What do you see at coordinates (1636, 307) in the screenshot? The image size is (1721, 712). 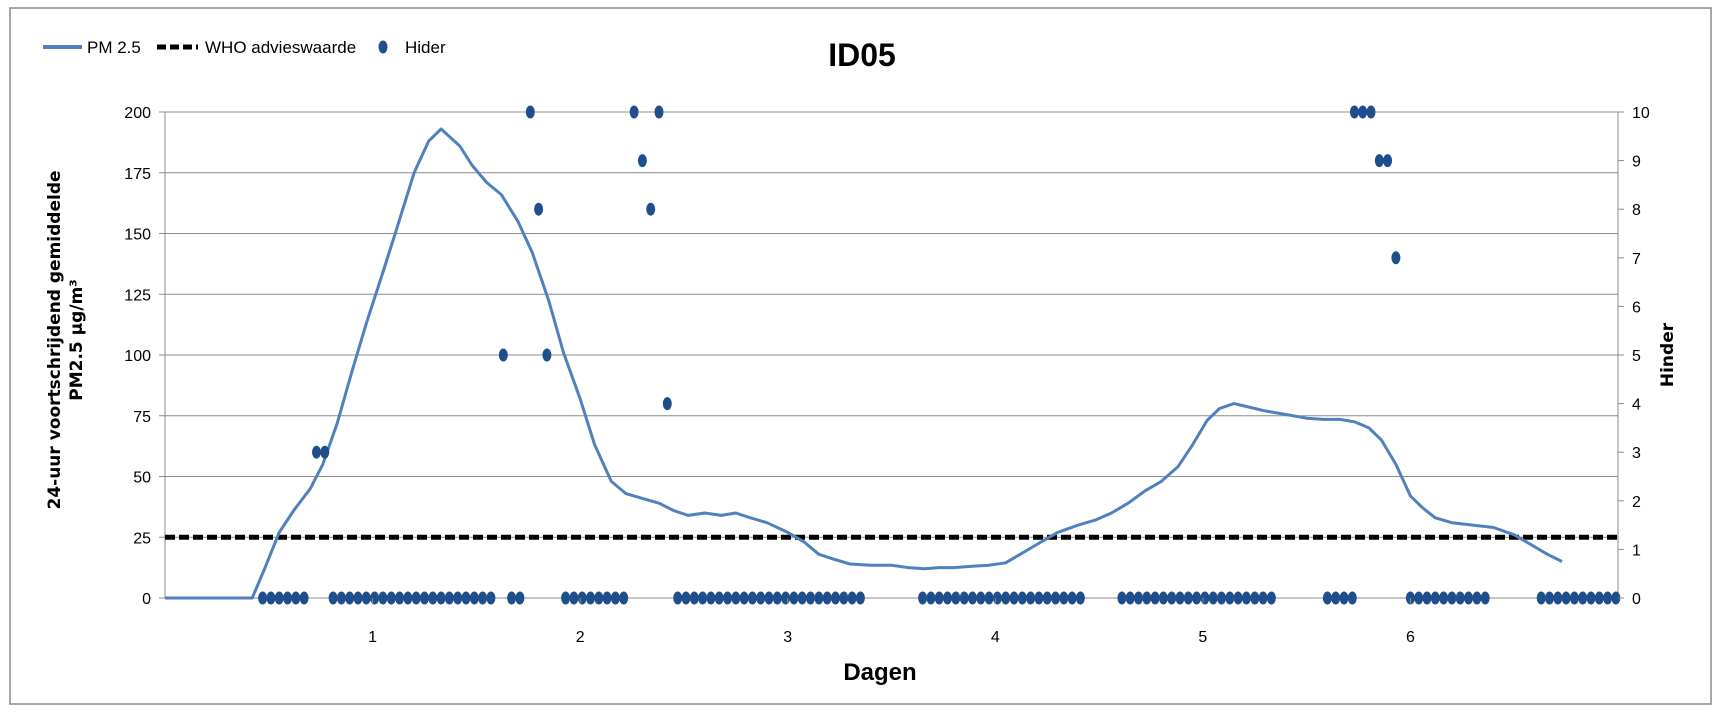 I see `right-tick-label-6: 6` at bounding box center [1636, 307].